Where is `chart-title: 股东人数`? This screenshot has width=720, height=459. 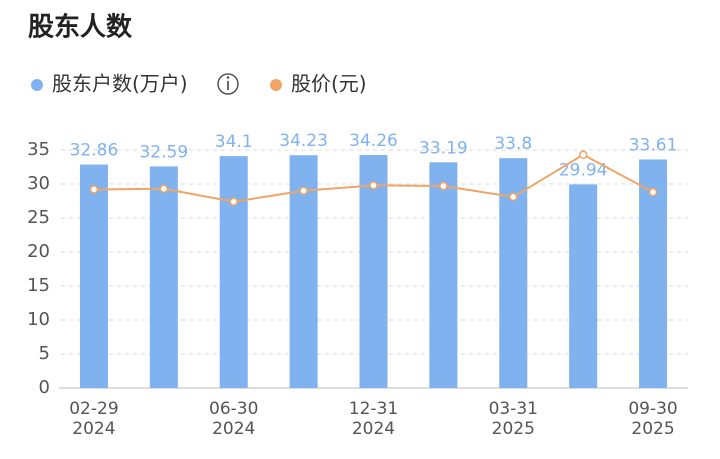
chart-title: 股东人数 is located at coordinates (80, 27).